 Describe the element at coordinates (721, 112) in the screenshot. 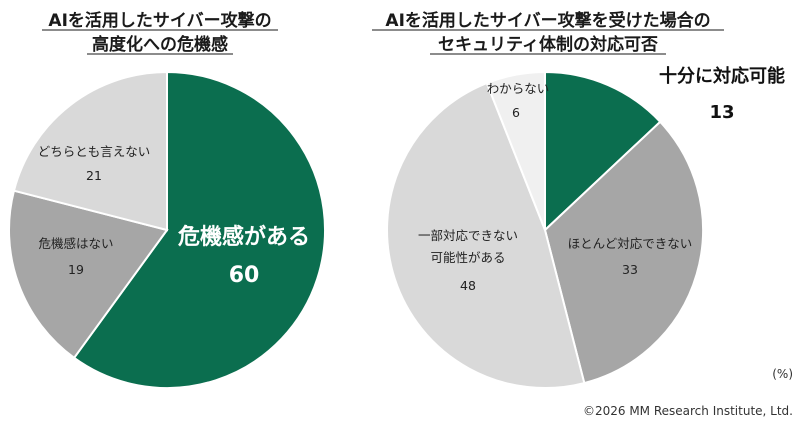

I see `pie2-value-fully: 13` at that location.